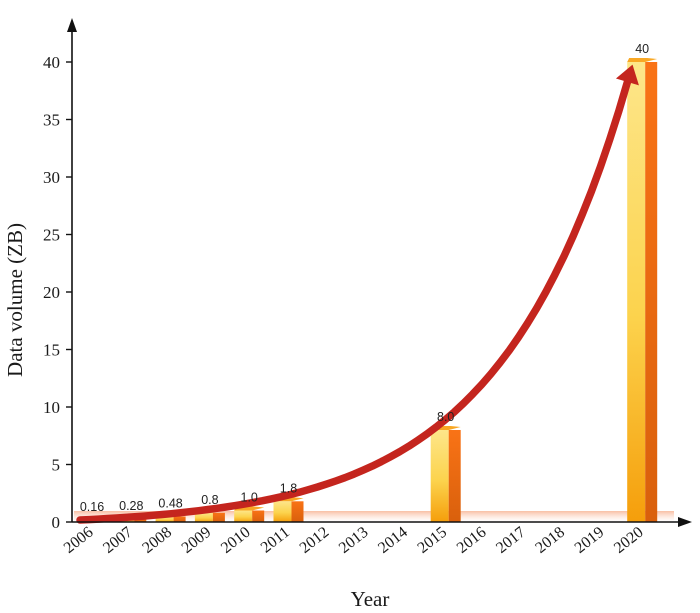 The height and width of the screenshot is (613, 700). I want to click on data-label-2011: 1.8, so click(288, 488).